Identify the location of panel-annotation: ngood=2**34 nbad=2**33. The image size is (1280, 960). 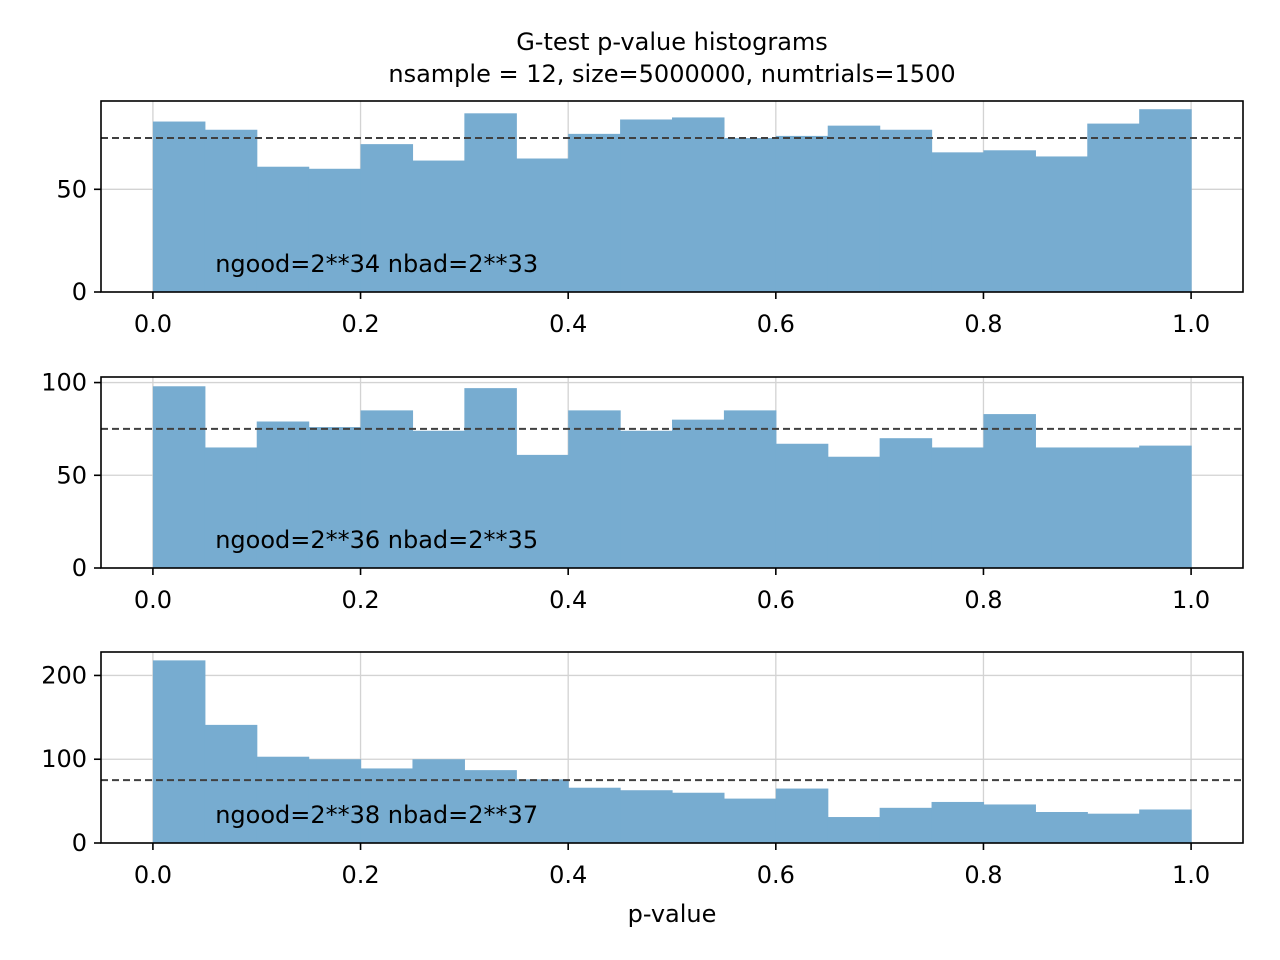
(376, 264).